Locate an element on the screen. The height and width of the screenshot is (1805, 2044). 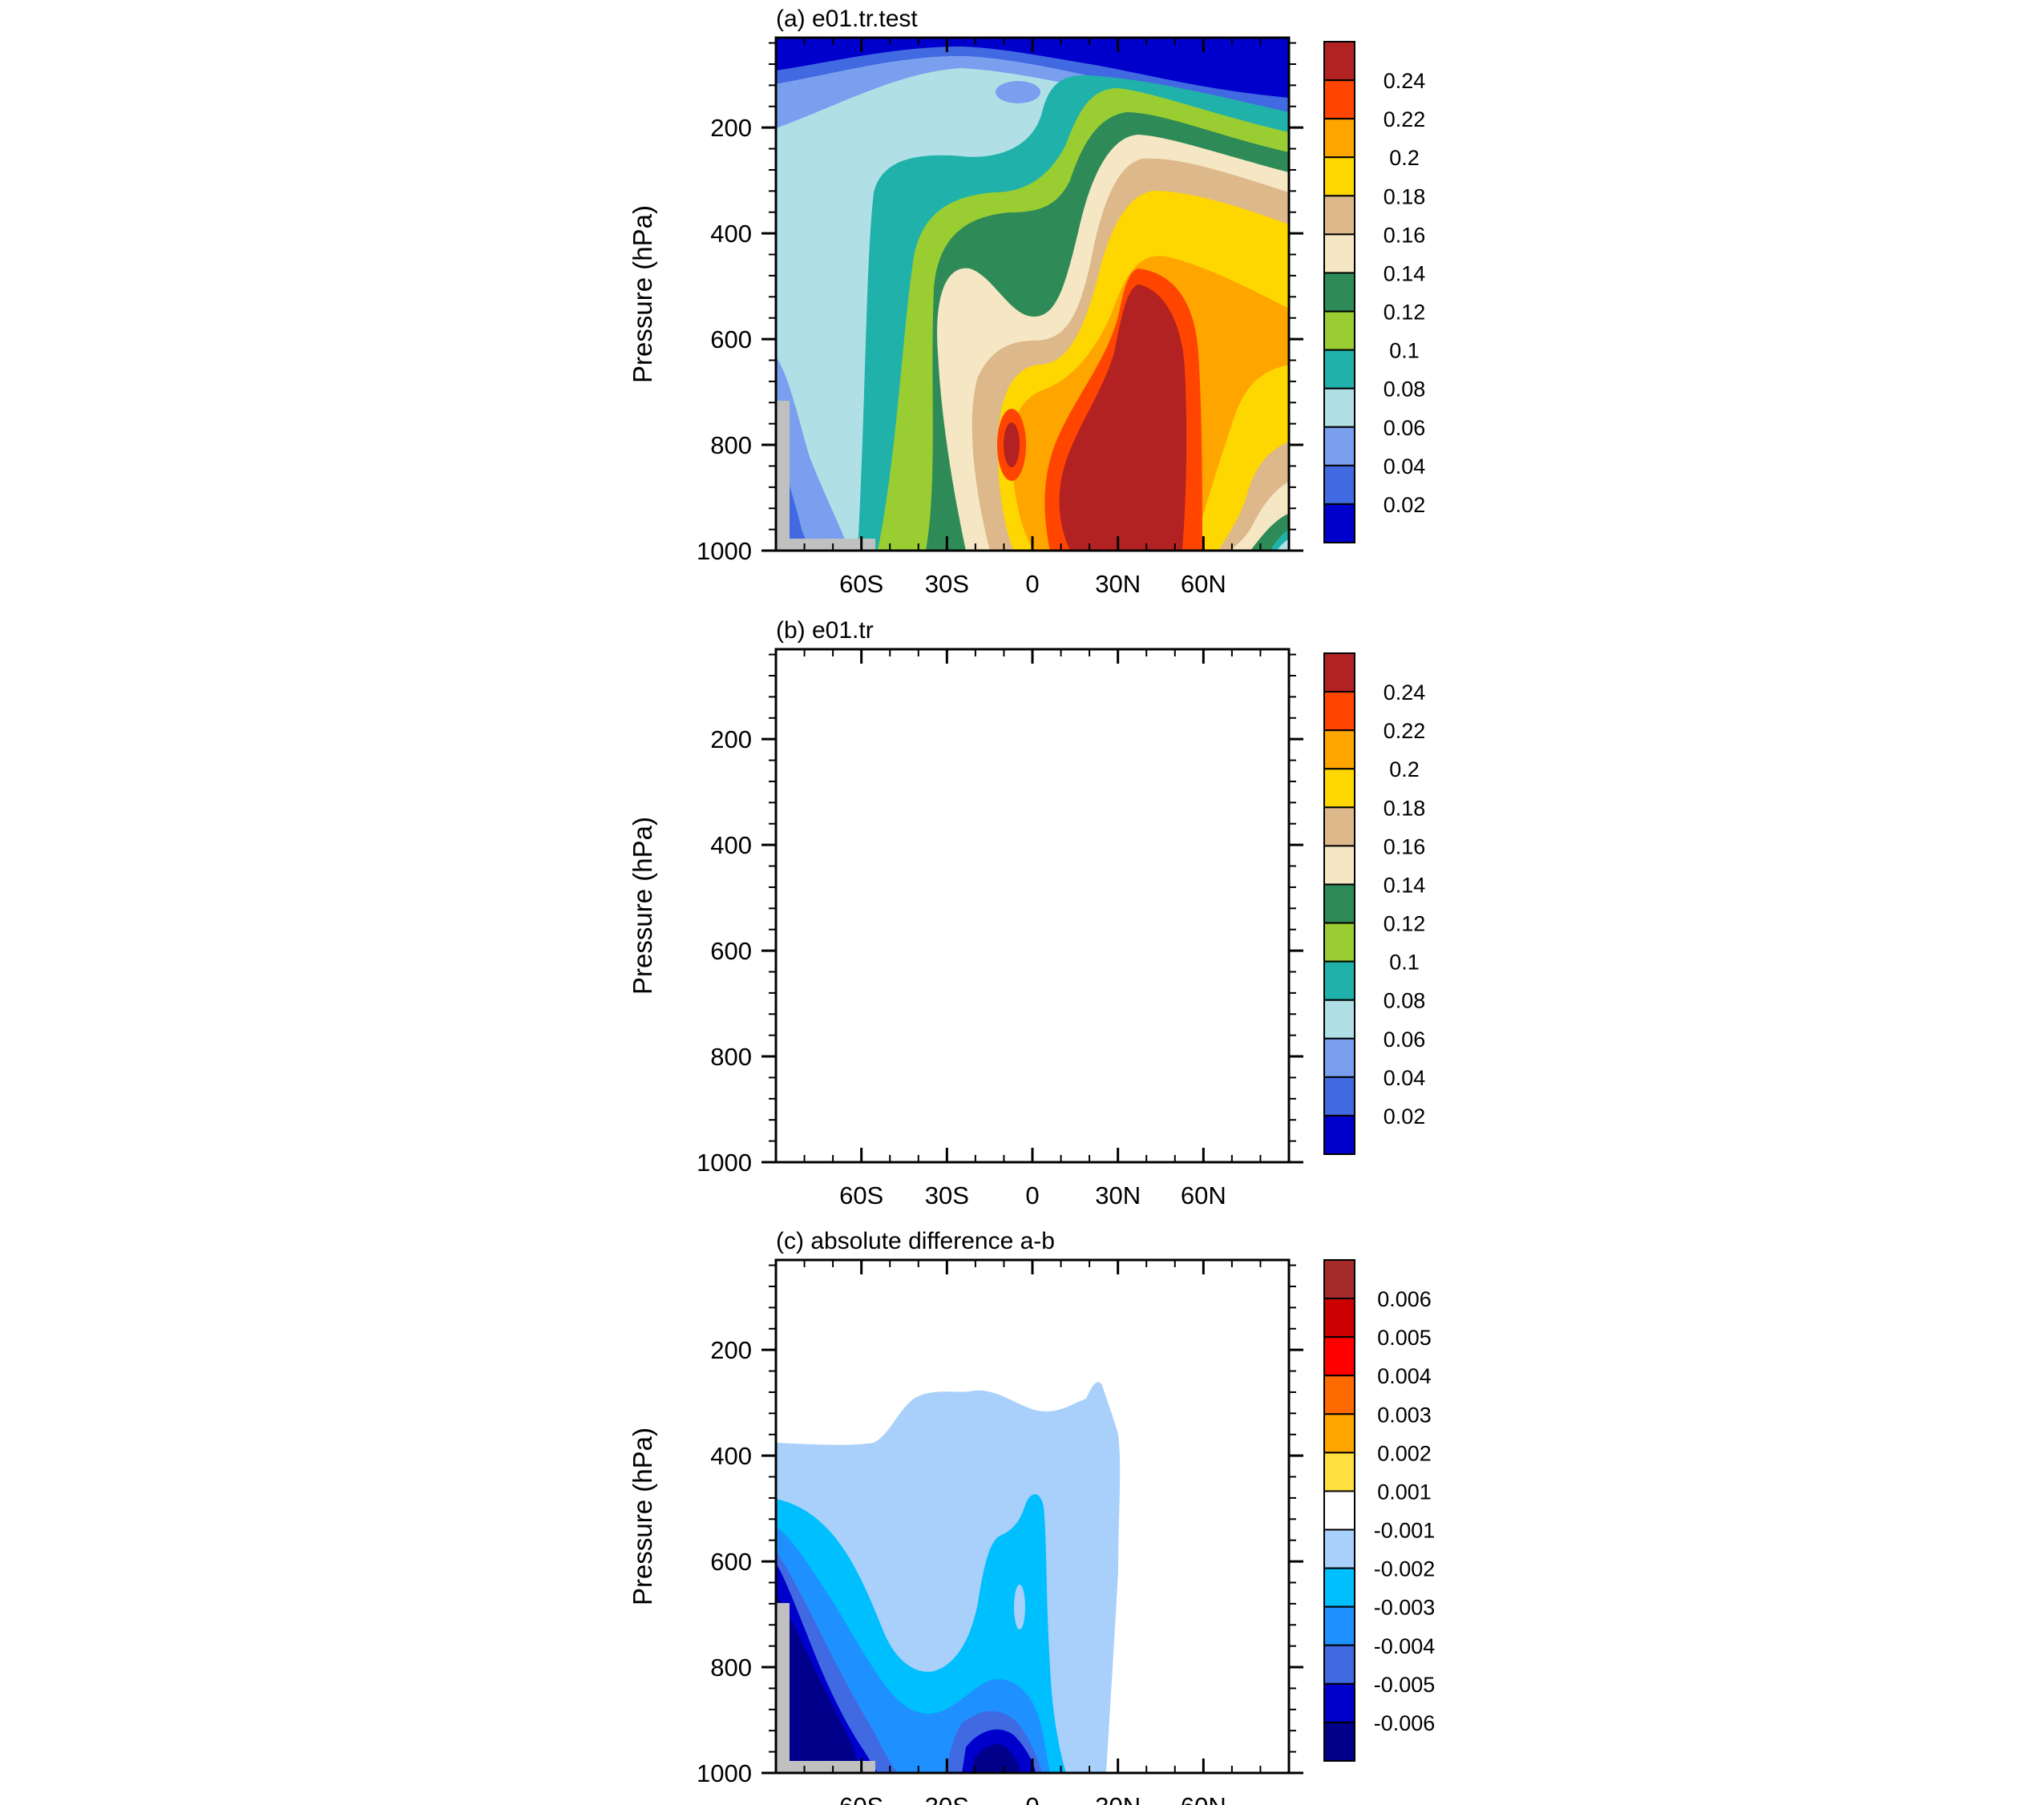
colorbar-label: 0.08 is located at coordinates (1405, 1001).